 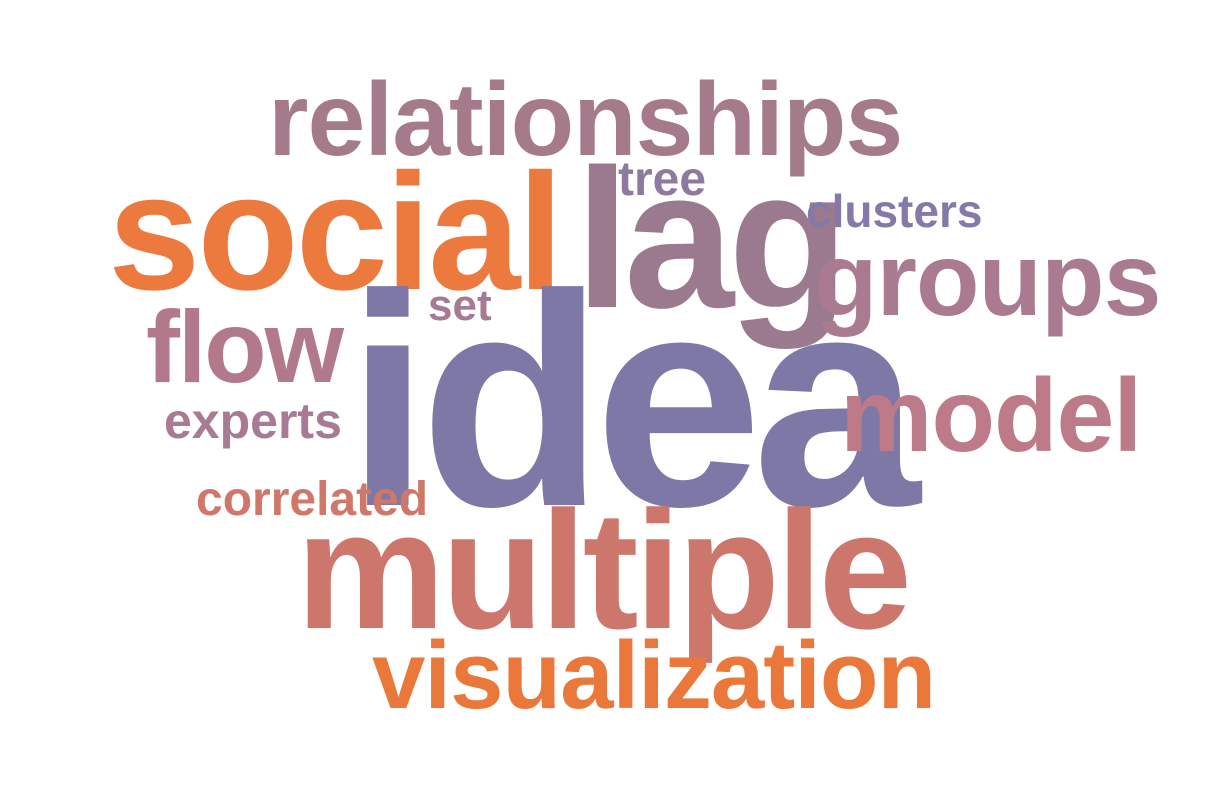 I want to click on word-relationships: relationships, so click(x=585, y=120).